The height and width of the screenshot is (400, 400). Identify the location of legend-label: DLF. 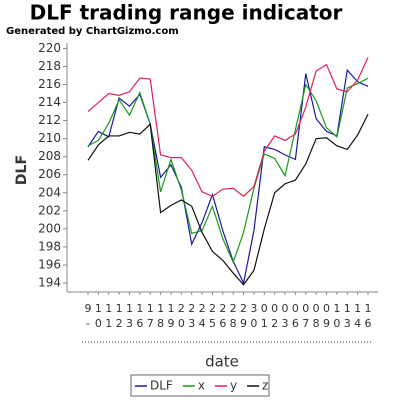
(161, 386).